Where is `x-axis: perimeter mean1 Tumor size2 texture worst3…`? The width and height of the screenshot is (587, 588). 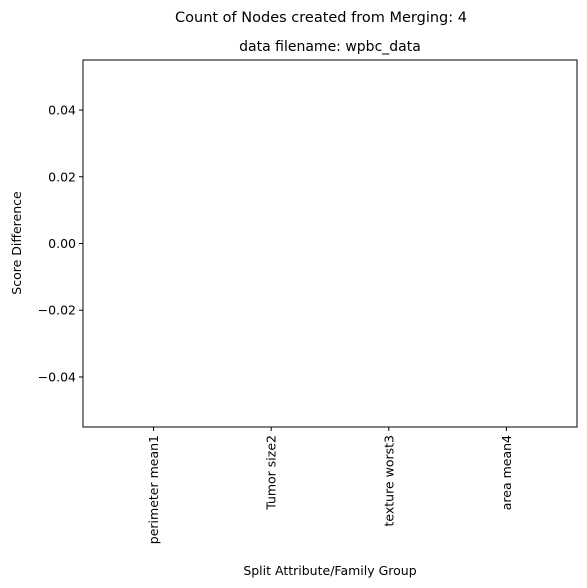
x-axis: perimeter mean1 Tumor size2 texture worst3… is located at coordinates (330, 485).